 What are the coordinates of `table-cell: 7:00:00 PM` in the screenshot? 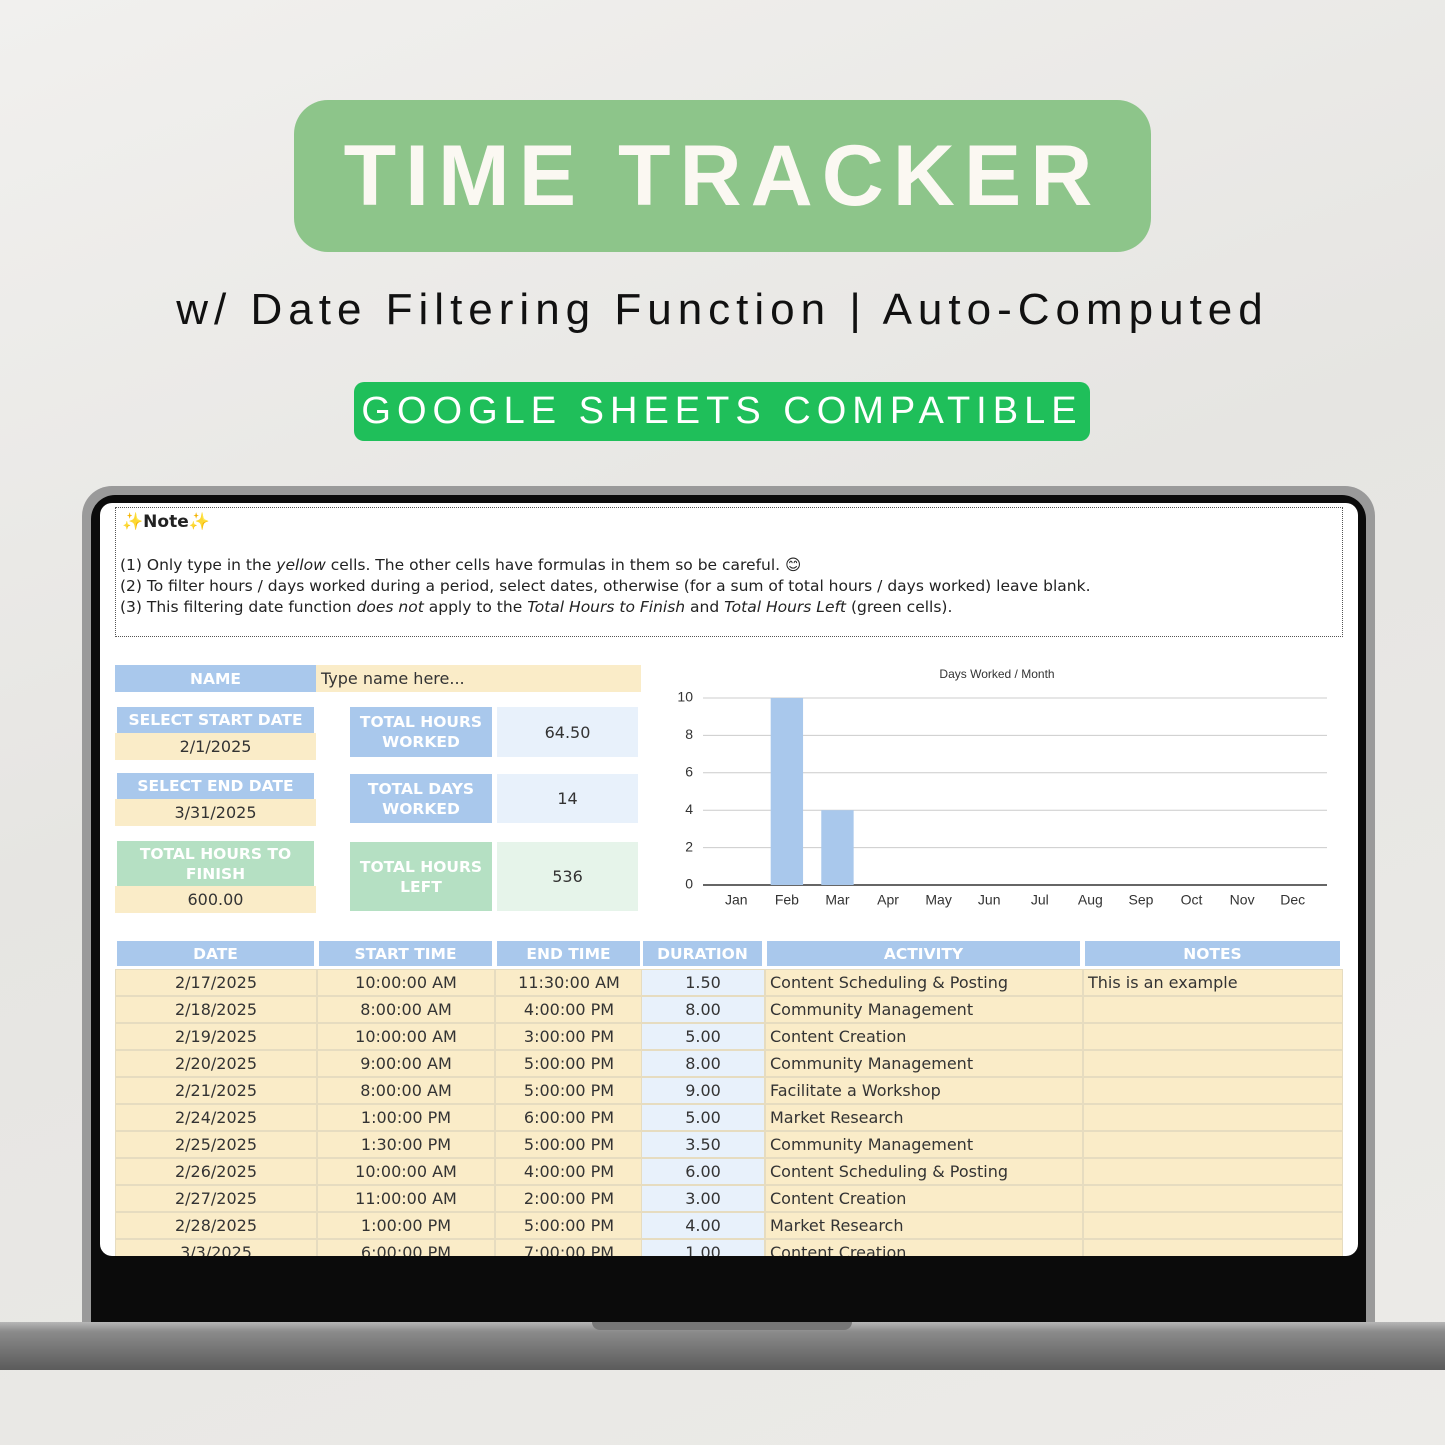 It's located at (569, 1247).